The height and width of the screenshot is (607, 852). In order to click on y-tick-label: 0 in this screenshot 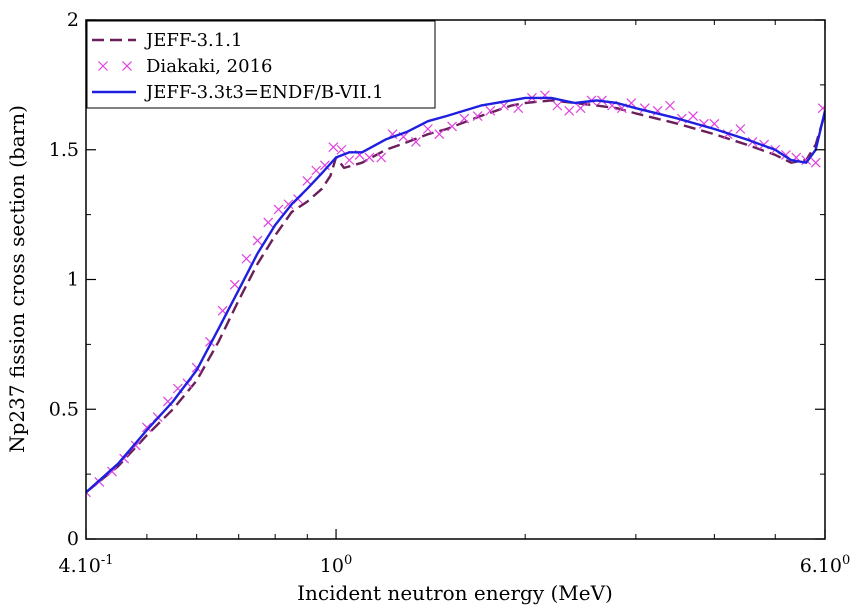, I will do `click(73, 539)`.